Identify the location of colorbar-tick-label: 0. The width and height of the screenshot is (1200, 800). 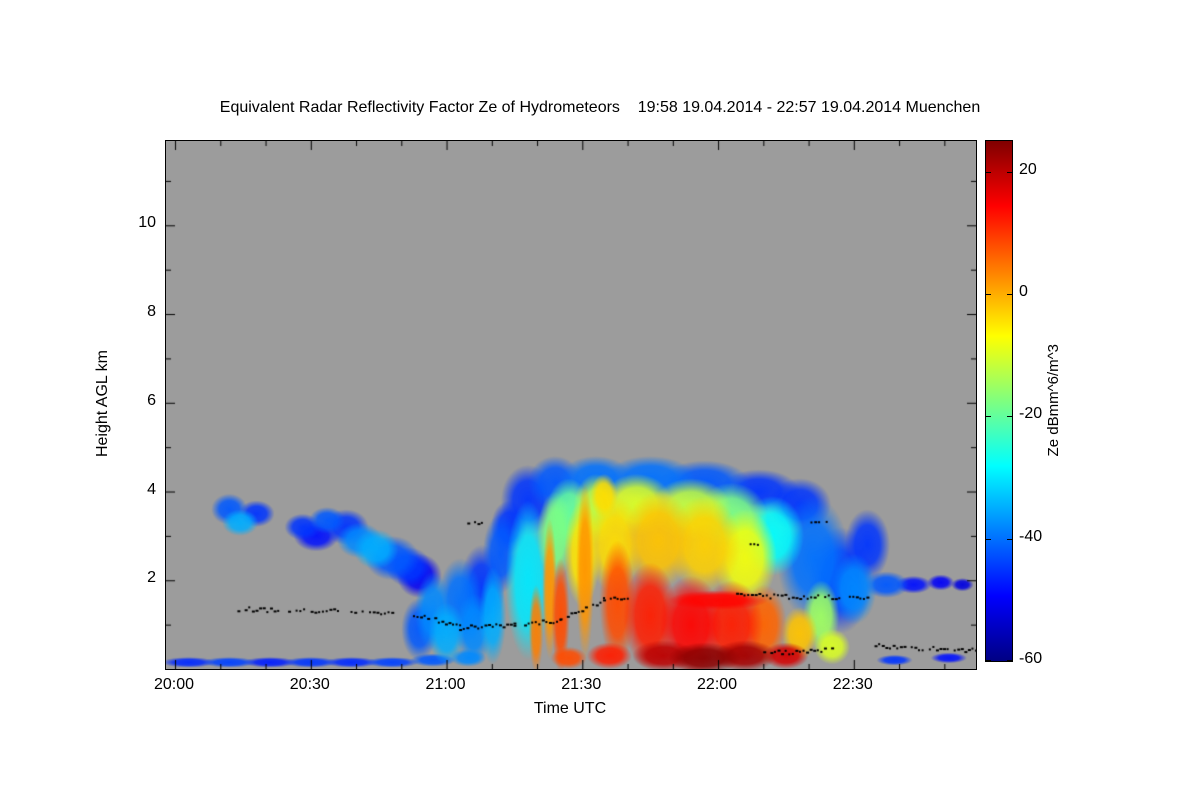
(1023, 291).